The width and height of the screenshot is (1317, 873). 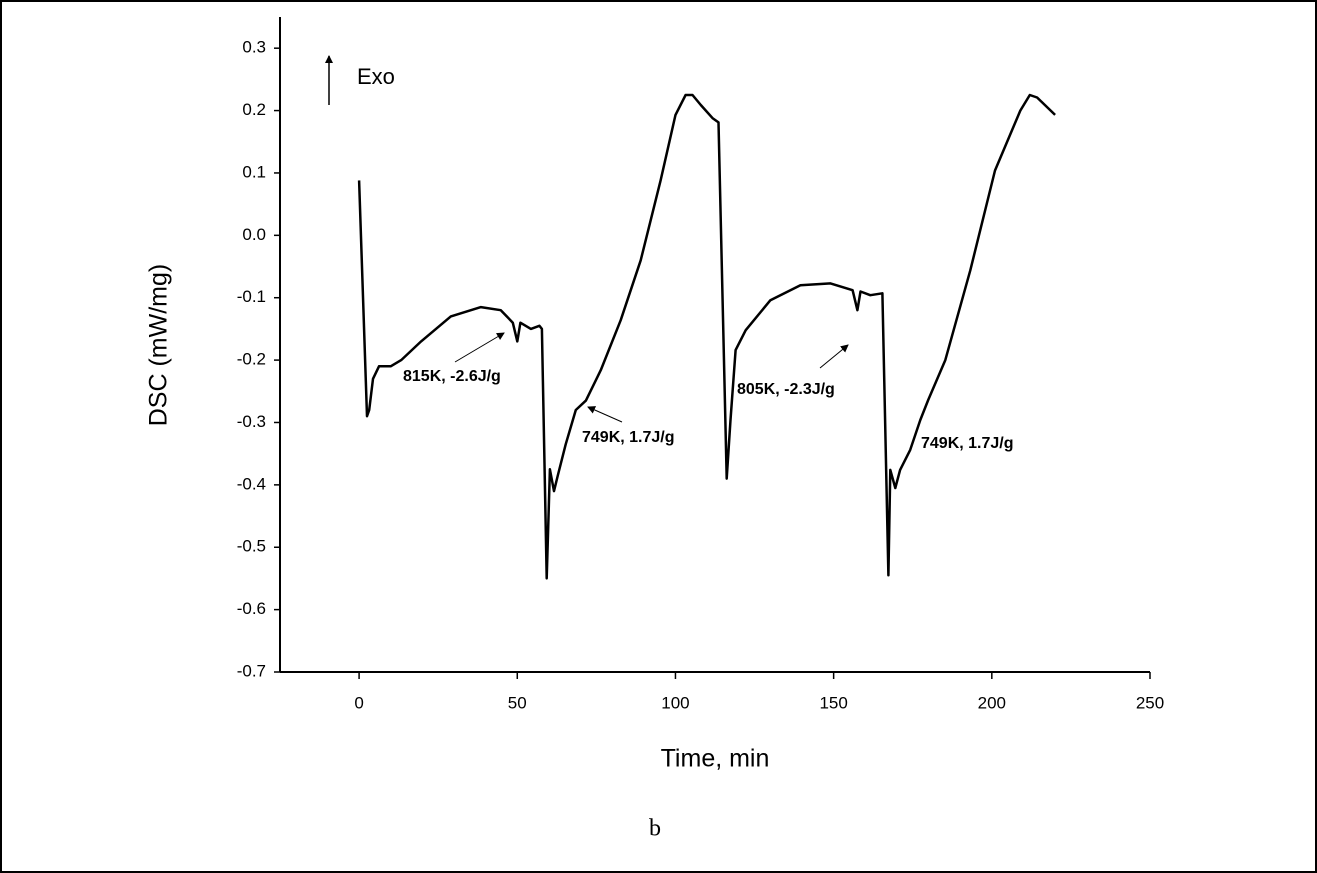 What do you see at coordinates (992, 702) in the screenshot?
I see `x-tick-label: 200` at bounding box center [992, 702].